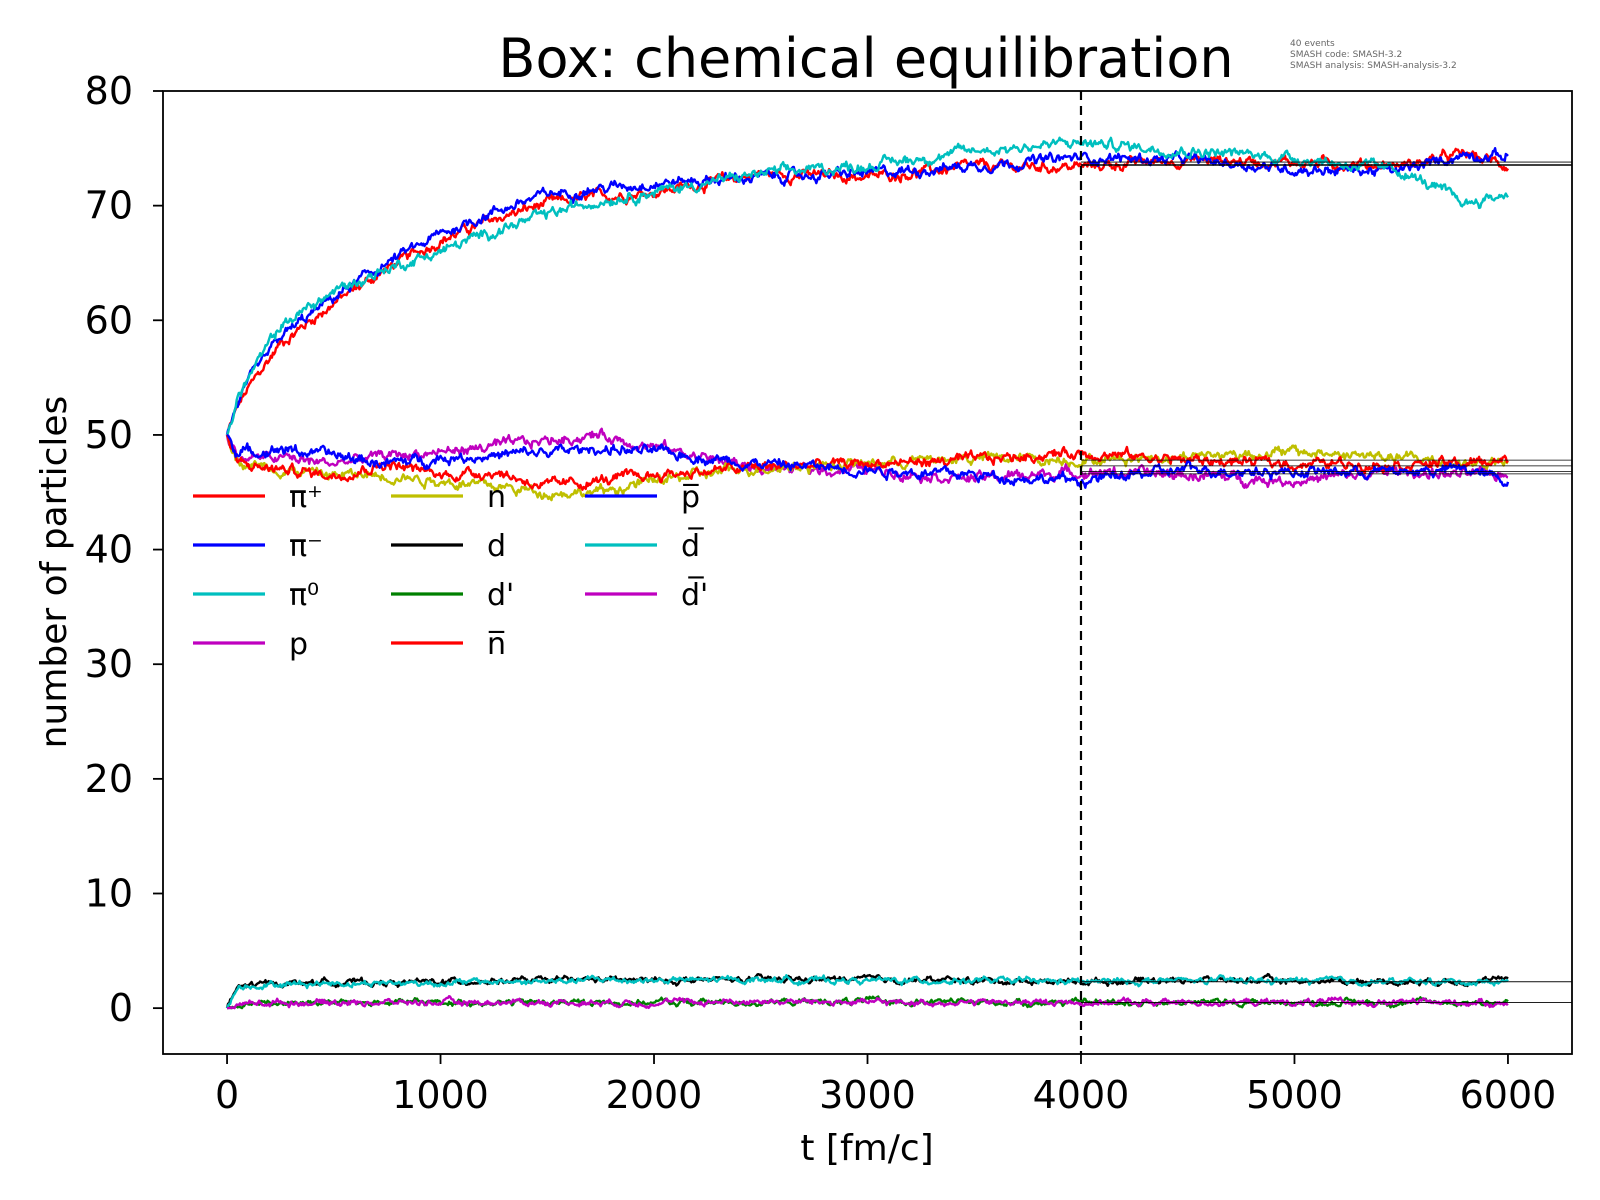 The width and height of the screenshot is (1600, 1200). What do you see at coordinates (109, 320) in the screenshot?
I see `y-tick-label: 60` at bounding box center [109, 320].